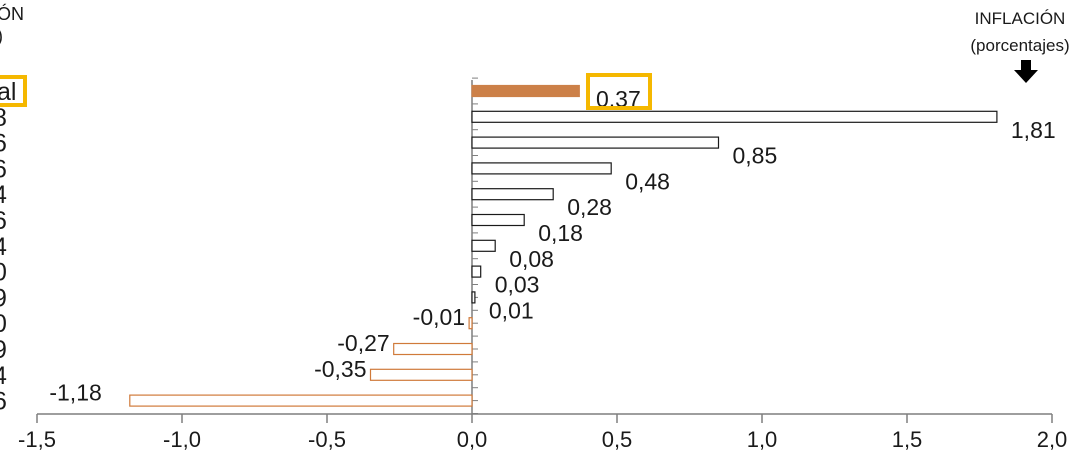 The height and width of the screenshot is (465, 1083). What do you see at coordinates (439, 317) in the screenshot?
I see `data-label: -0,01` at bounding box center [439, 317].